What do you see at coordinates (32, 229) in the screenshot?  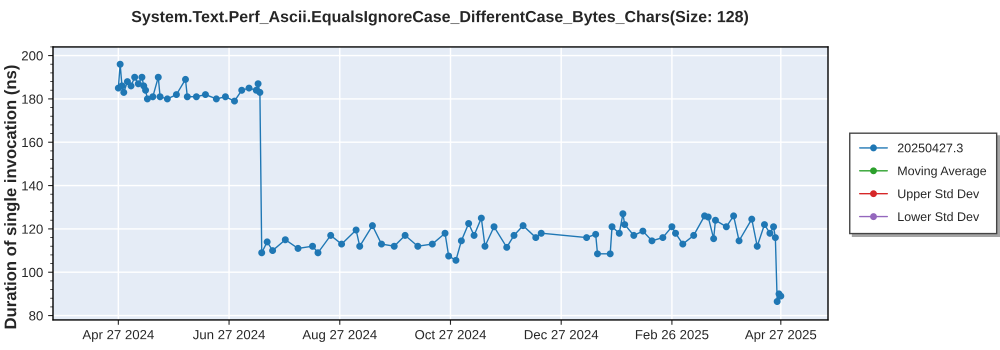 I see `y-tick-label: 120` at bounding box center [32, 229].